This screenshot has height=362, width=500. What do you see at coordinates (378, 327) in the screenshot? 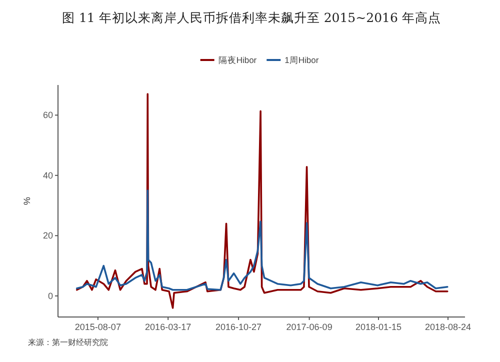
I see `x-tick-label: 2018-01-15` at bounding box center [378, 327].